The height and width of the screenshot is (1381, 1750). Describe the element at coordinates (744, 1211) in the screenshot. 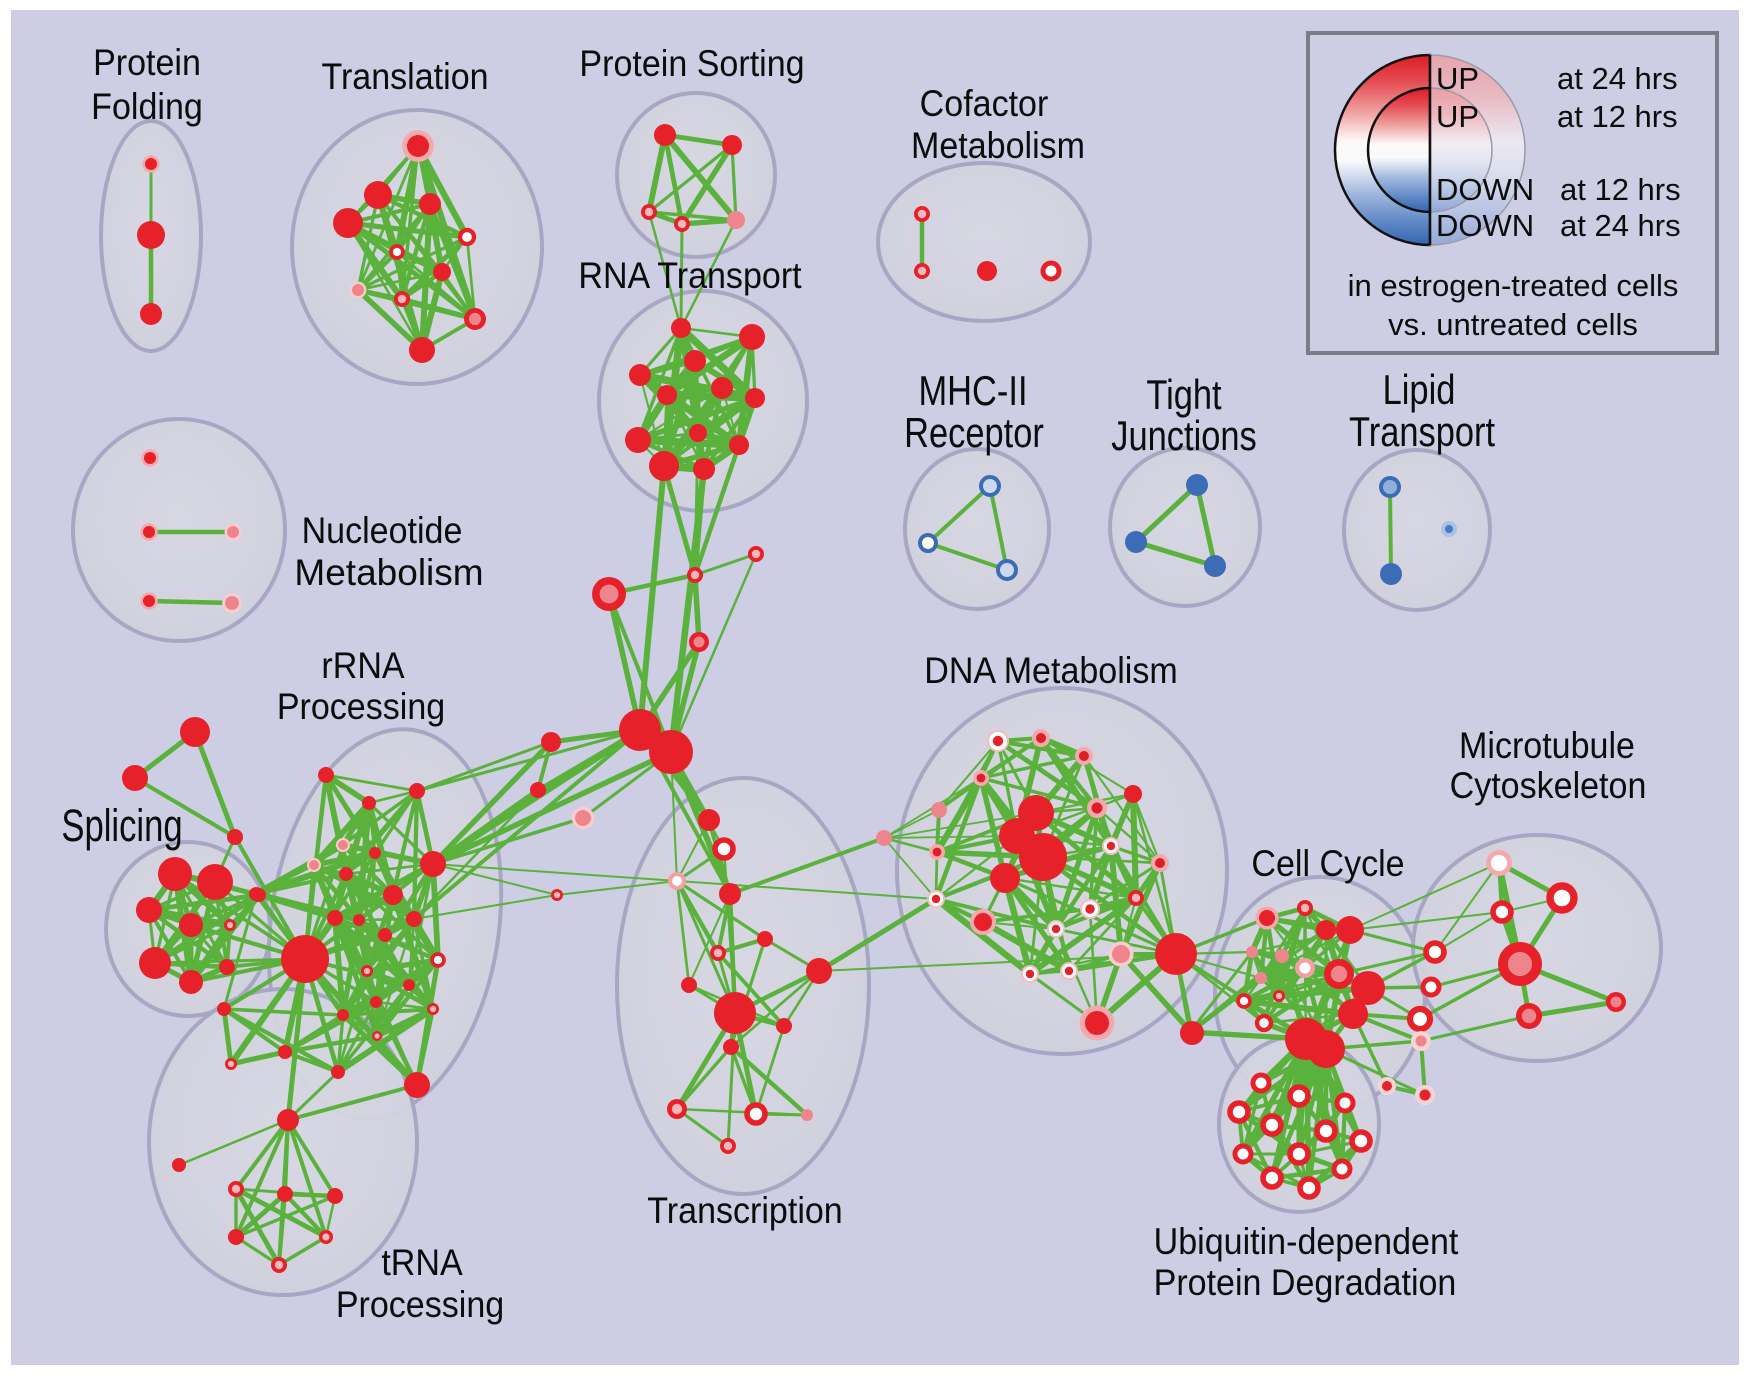

I see `svg-text: Transcription` at that location.